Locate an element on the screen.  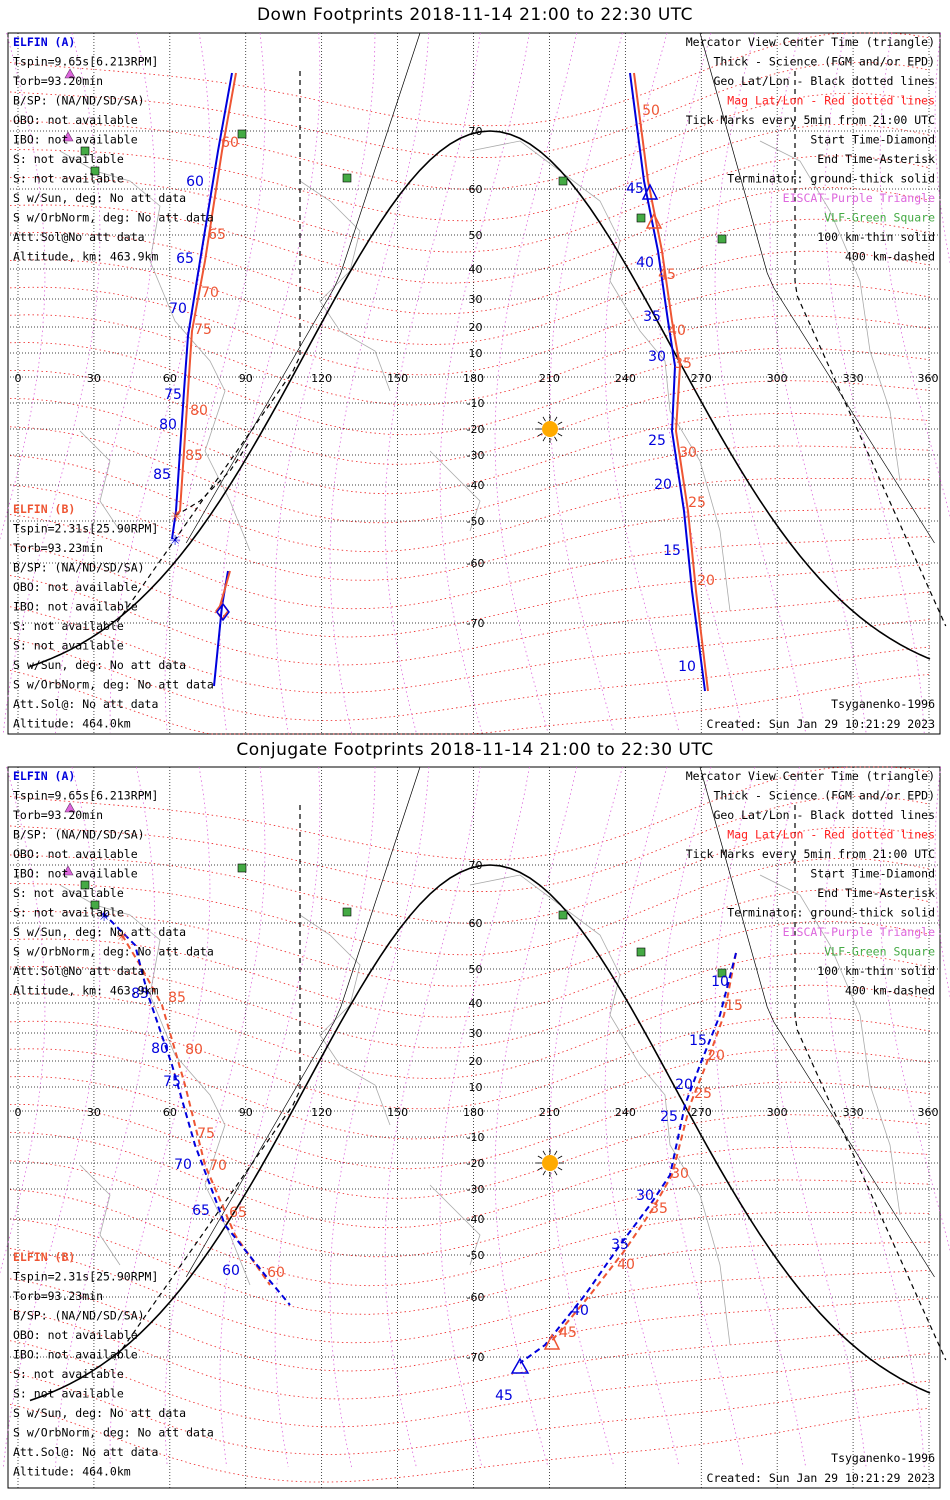
elfin-b-heading: ELFIN (B) is located at coordinates (44, 509).